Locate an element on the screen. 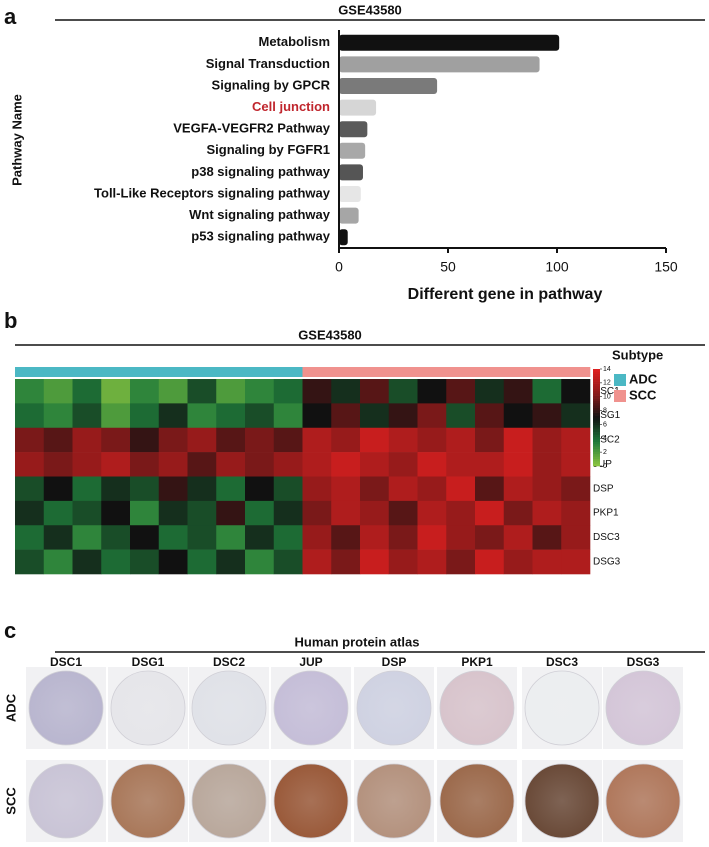 The image size is (709, 847). category-label: Signaling by FGFR1 is located at coordinates (268, 149).